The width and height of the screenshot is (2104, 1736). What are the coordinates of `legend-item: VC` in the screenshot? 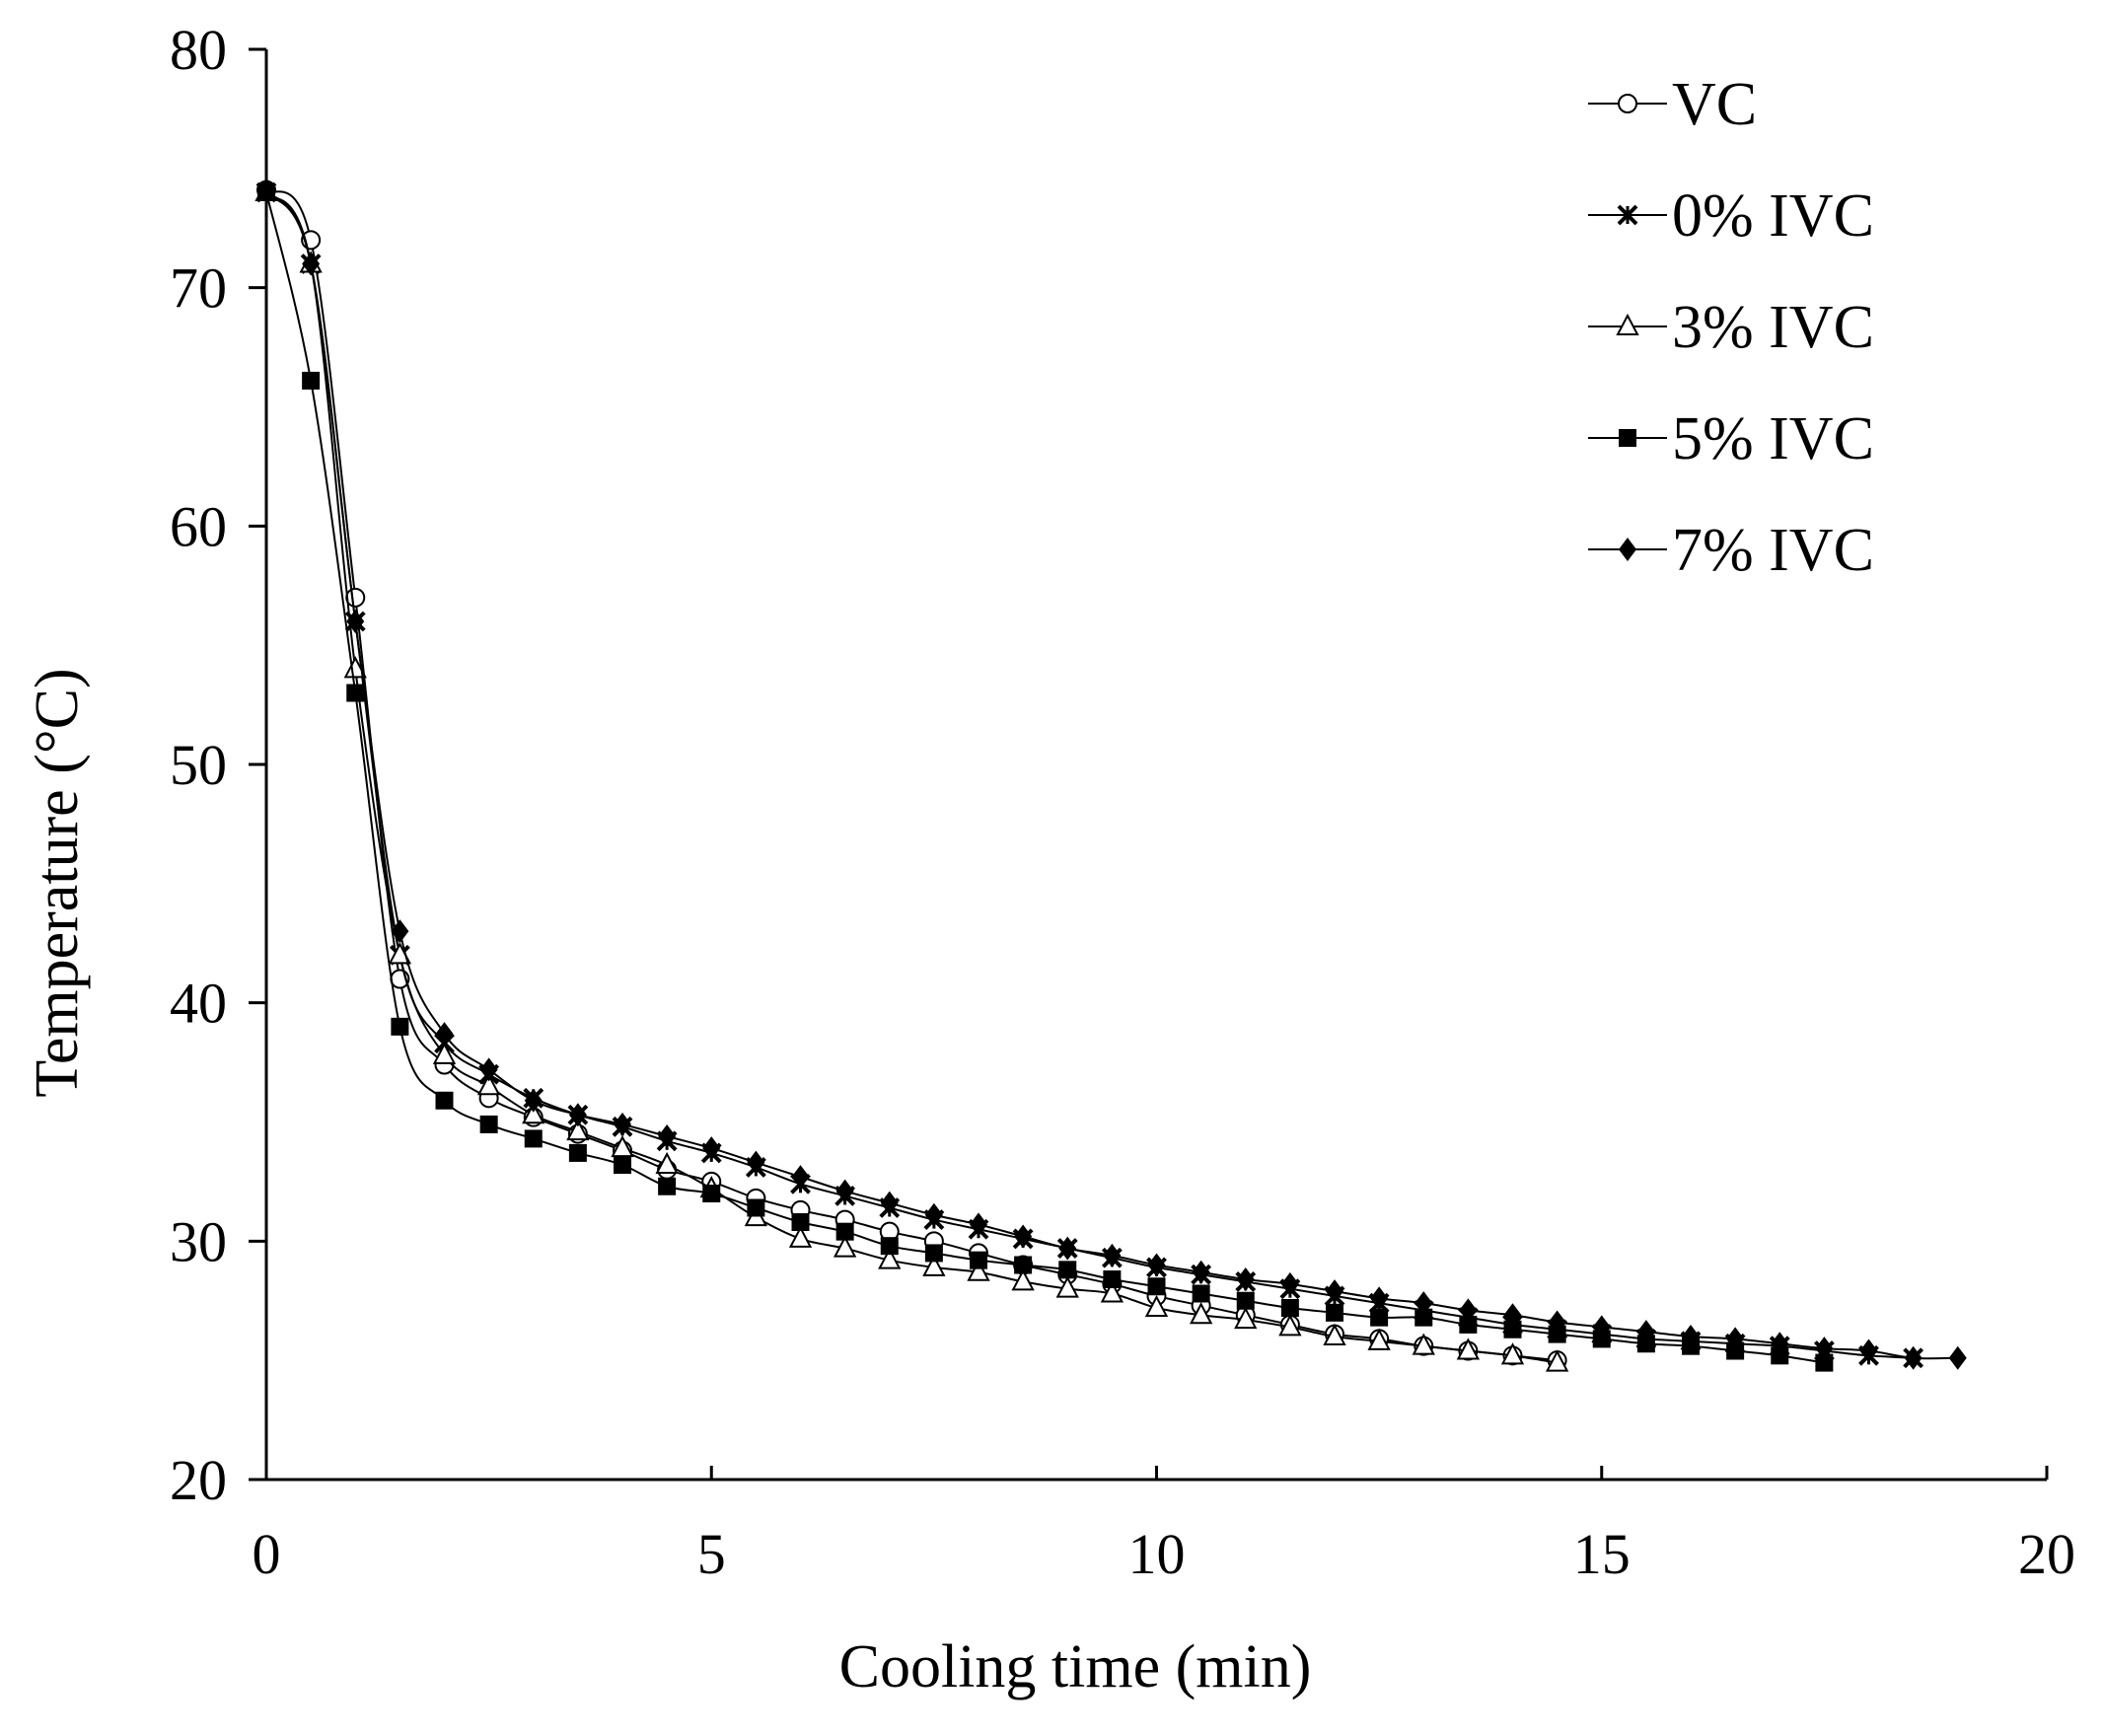 It's located at (1672, 104).